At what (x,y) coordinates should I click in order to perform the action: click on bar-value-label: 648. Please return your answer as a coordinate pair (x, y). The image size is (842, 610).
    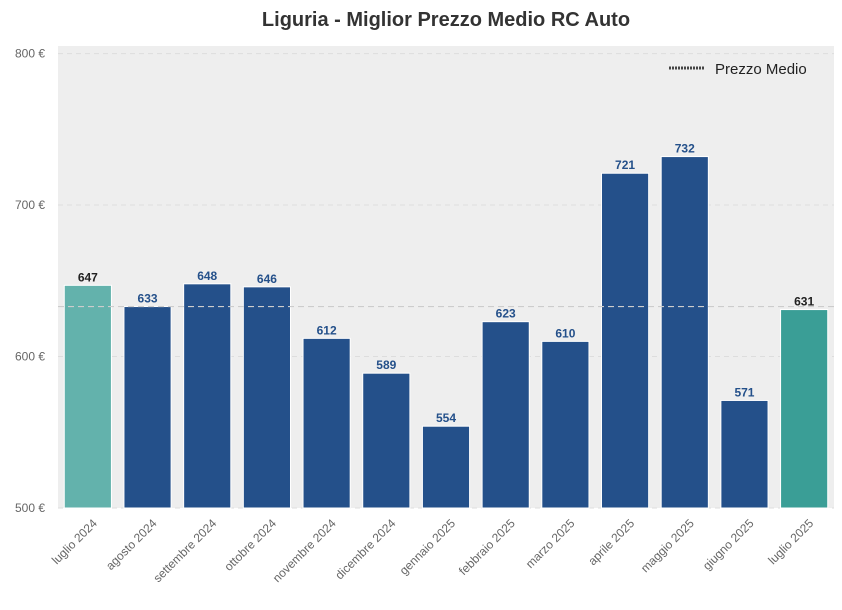
    Looking at the image, I should click on (207, 276).